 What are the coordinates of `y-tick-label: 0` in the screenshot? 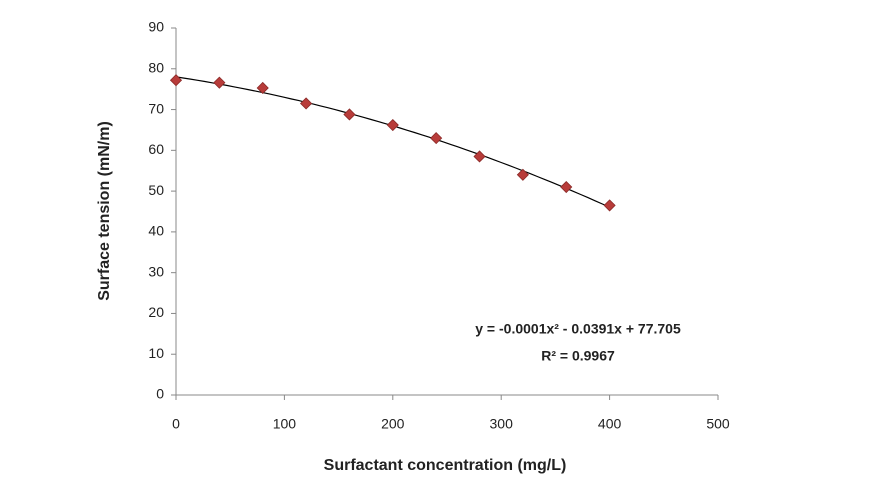 It's located at (160, 394).